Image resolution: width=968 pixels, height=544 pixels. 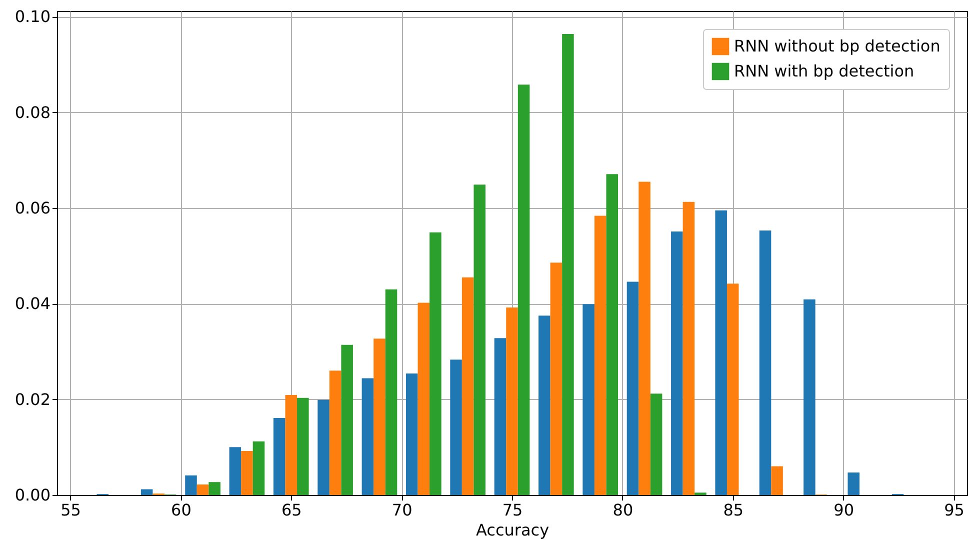 What do you see at coordinates (32, 112) in the screenshot?
I see `y-tick-label: 0.08` at bounding box center [32, 112].